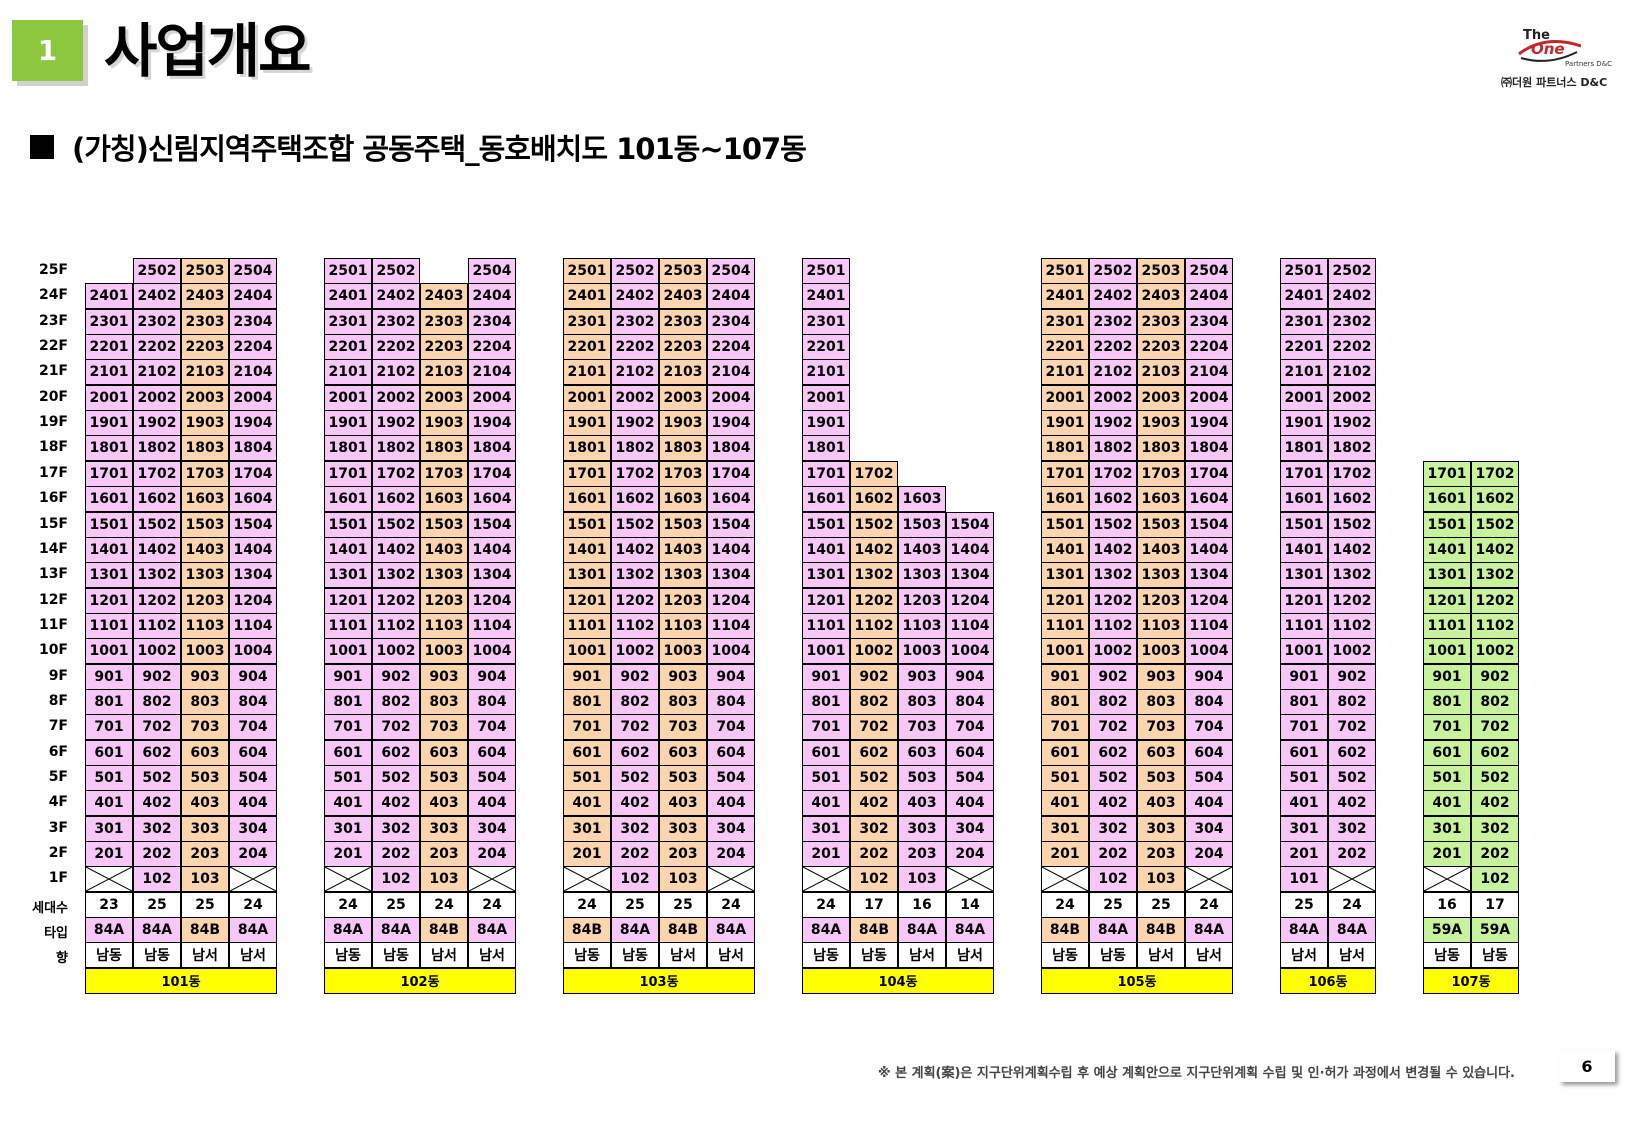  Describe the element at coordinates (1495, 676) in the screenshot. I see `unit-cell: 902` at that location.